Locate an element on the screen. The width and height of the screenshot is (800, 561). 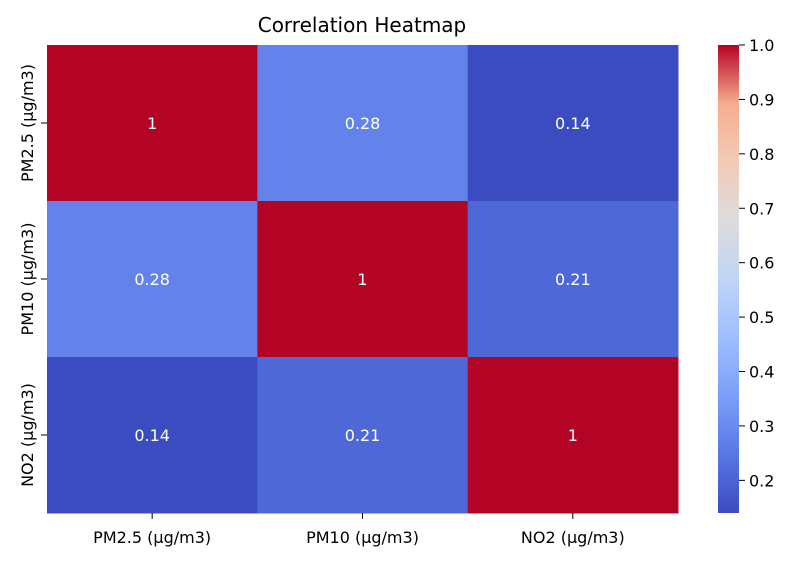
y-tick-label: PM2.5 (µg/m3) is located at coordinates (27, 123).